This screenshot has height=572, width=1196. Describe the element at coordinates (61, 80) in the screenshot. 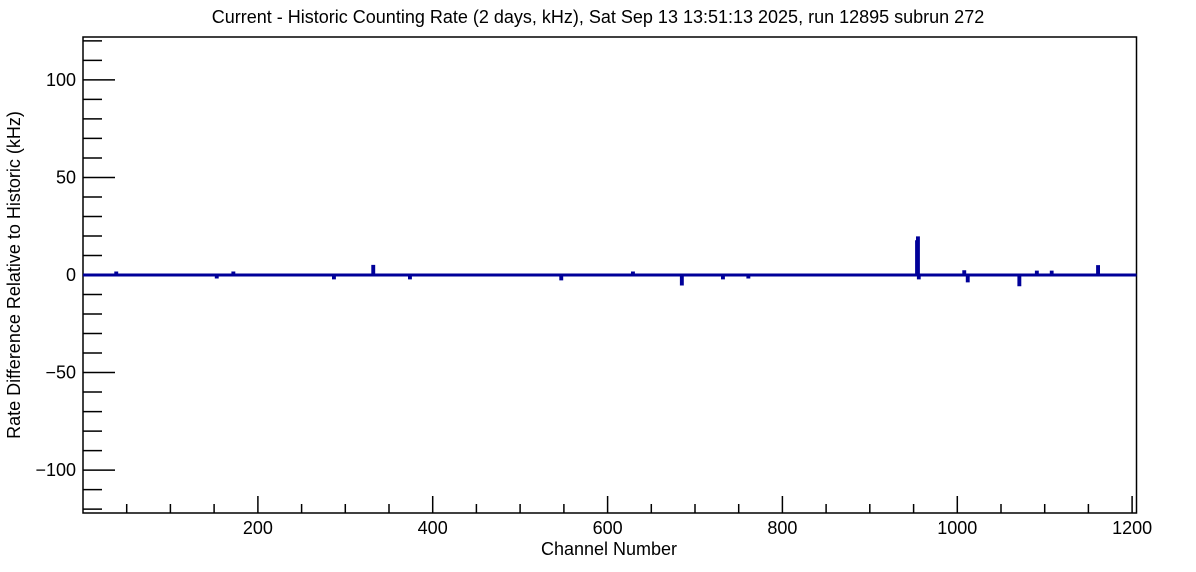

I see `y-tick-label: 100` at that location.